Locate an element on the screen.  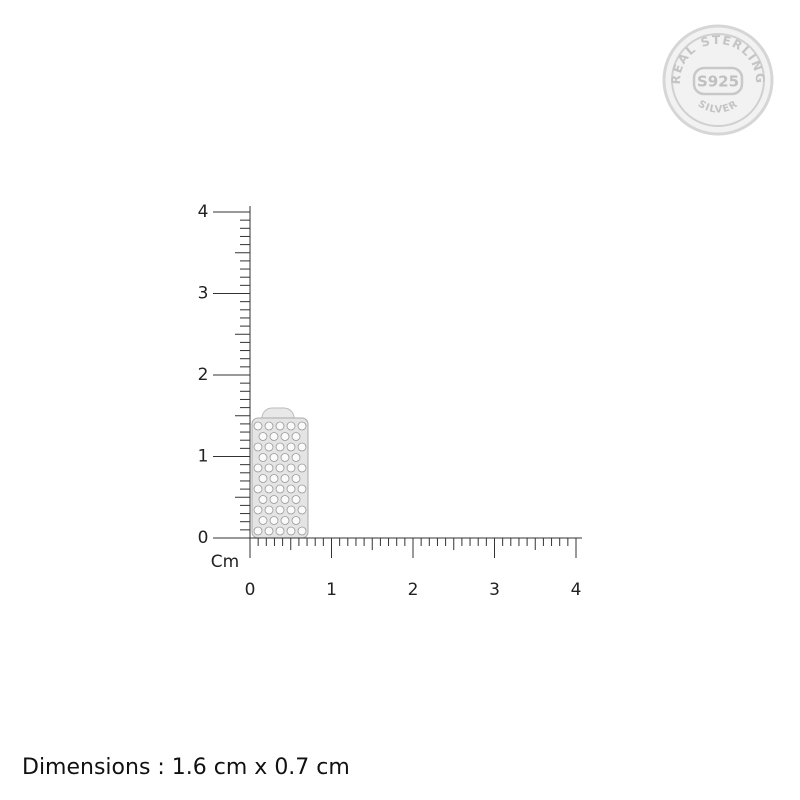
badge-inner-ring is located at coordinates (718, 80).